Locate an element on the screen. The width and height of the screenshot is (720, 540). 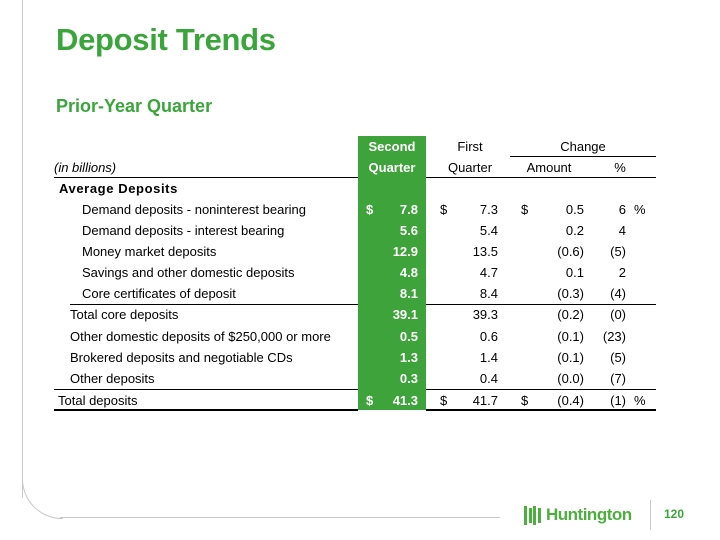
change-amount-value: (0.4) is located at coordinates (570, 400).